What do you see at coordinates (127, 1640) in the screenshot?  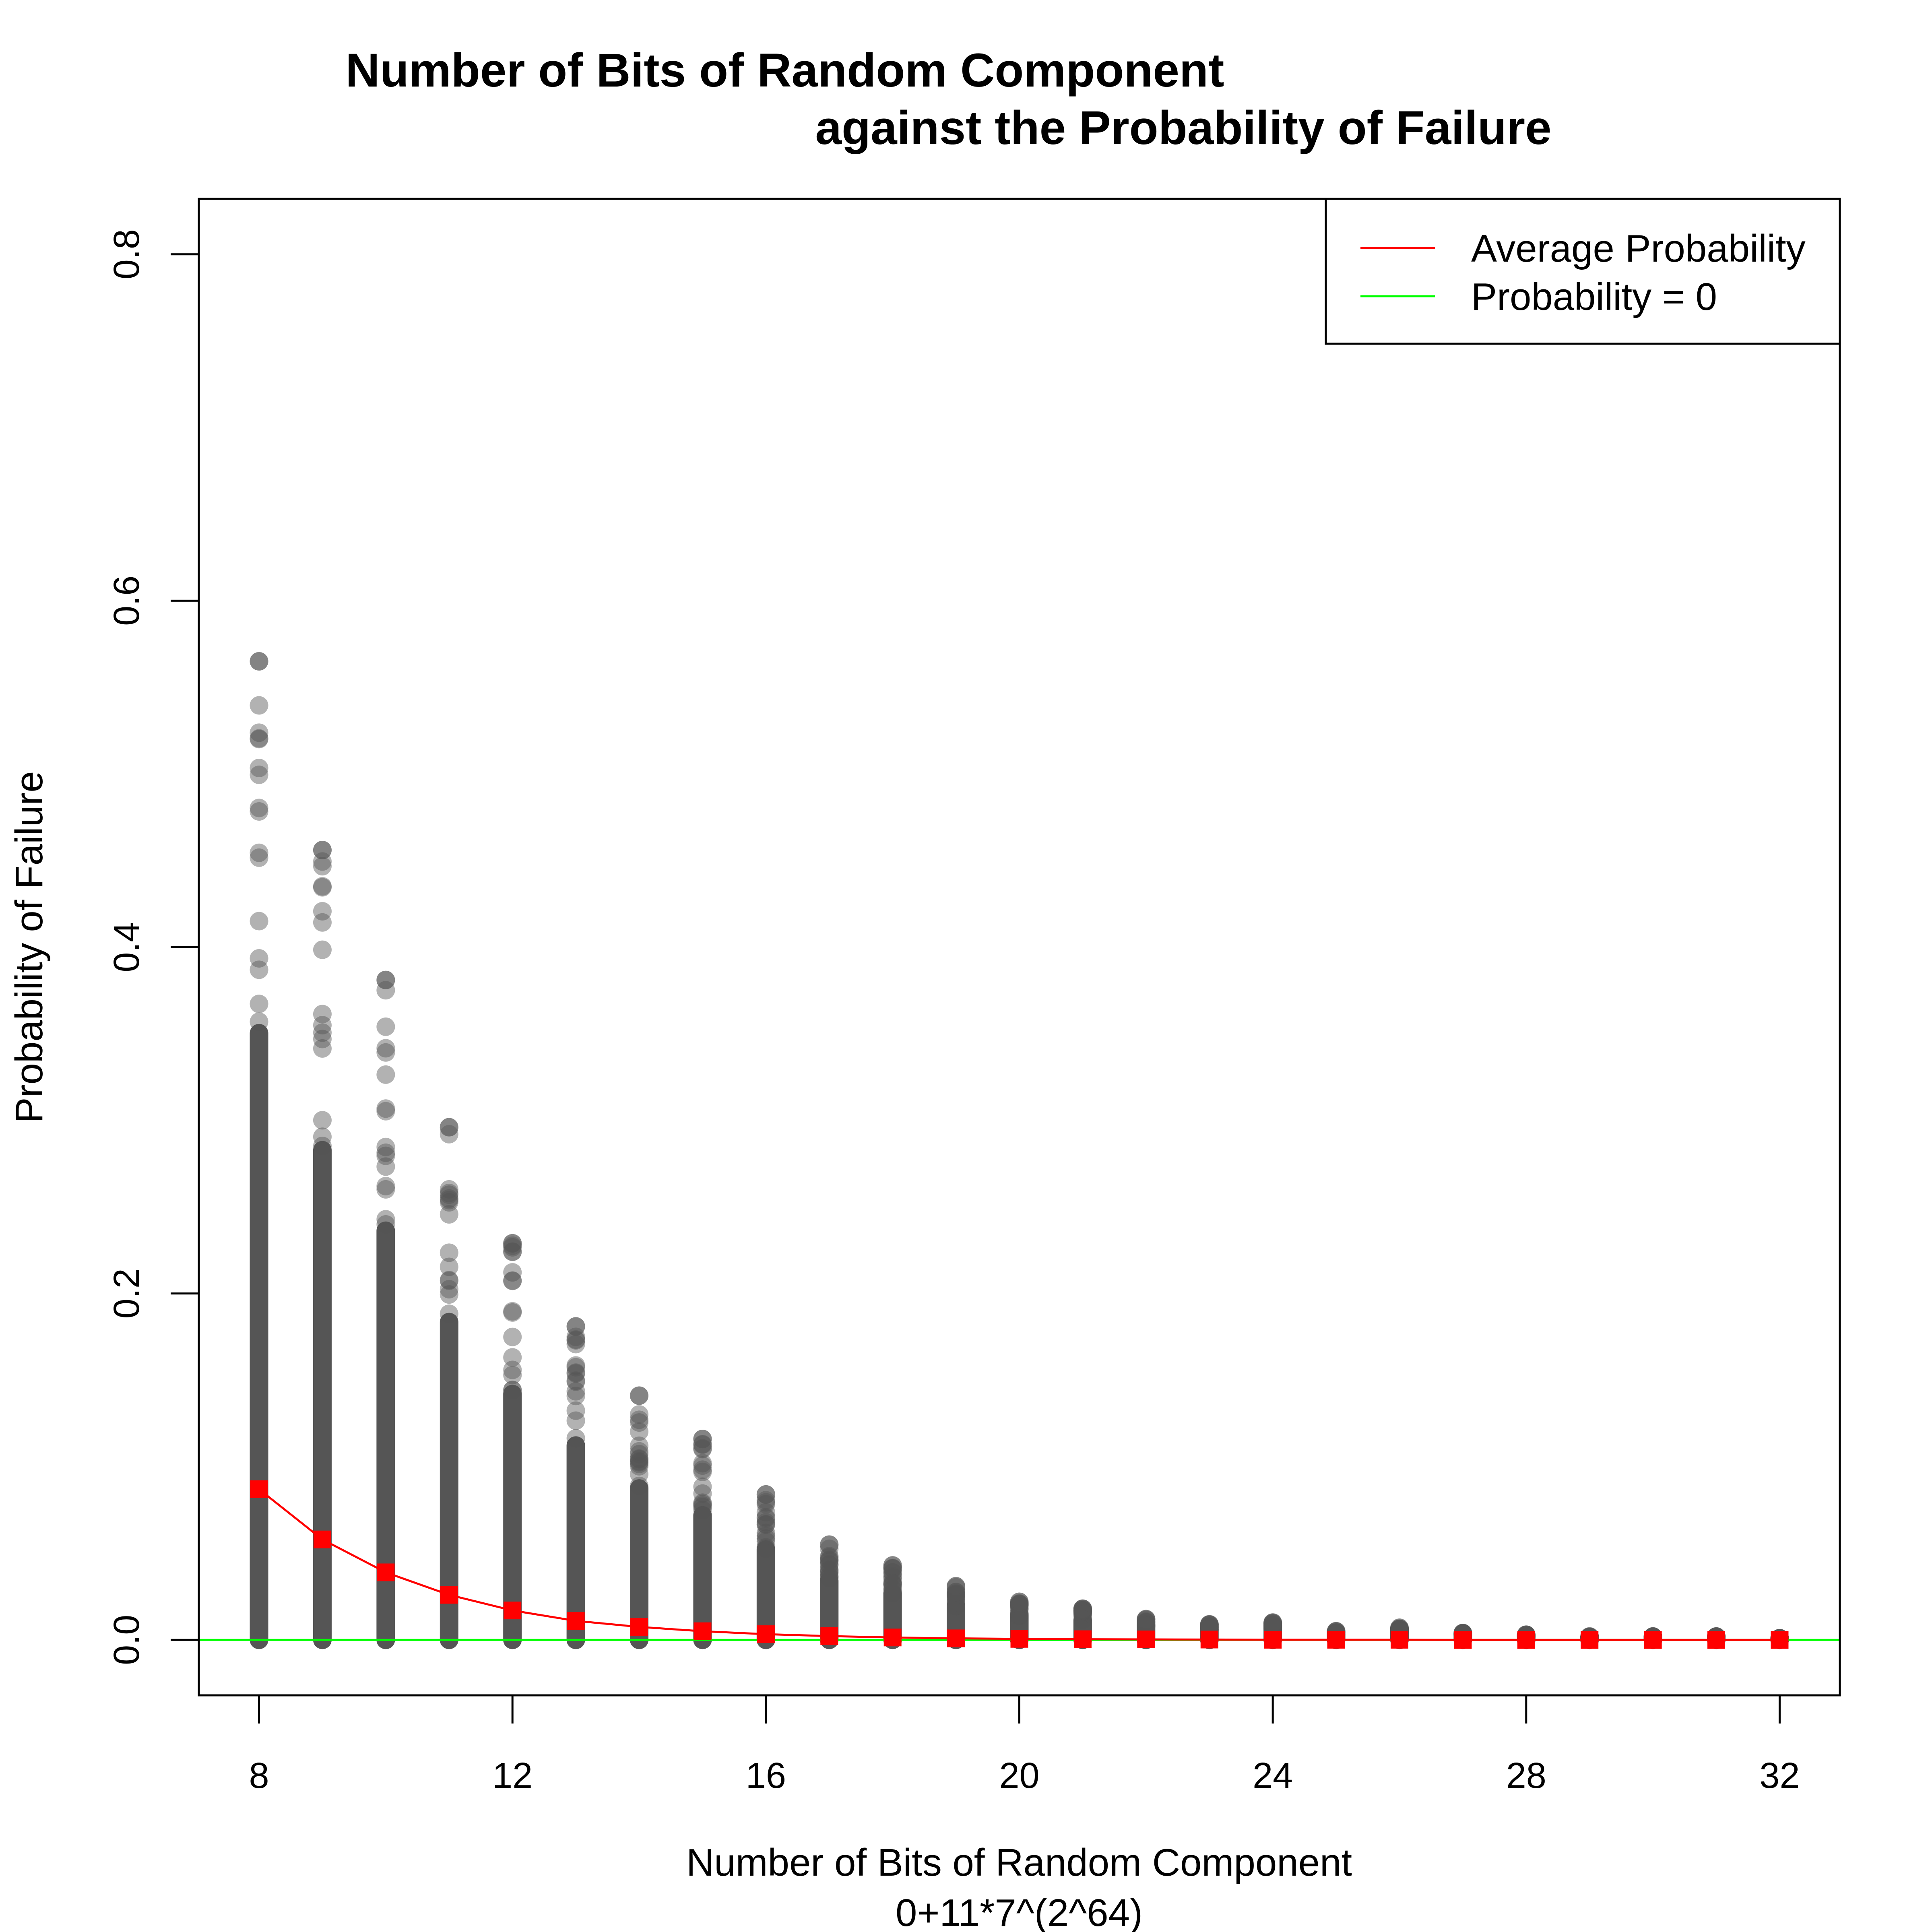 I see `y-tick-label: 0.0` at bounding box center [127, 1640].